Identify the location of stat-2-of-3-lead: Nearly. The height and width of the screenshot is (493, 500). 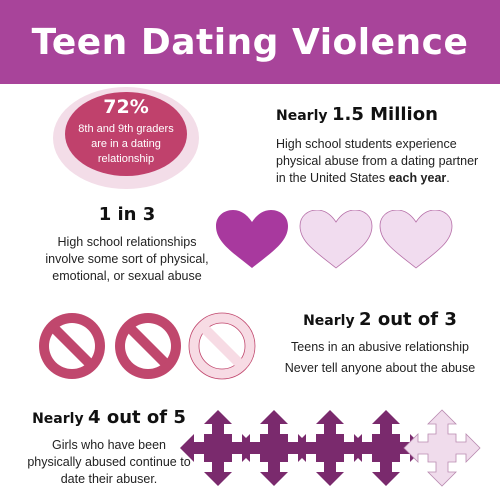
(329, 321).